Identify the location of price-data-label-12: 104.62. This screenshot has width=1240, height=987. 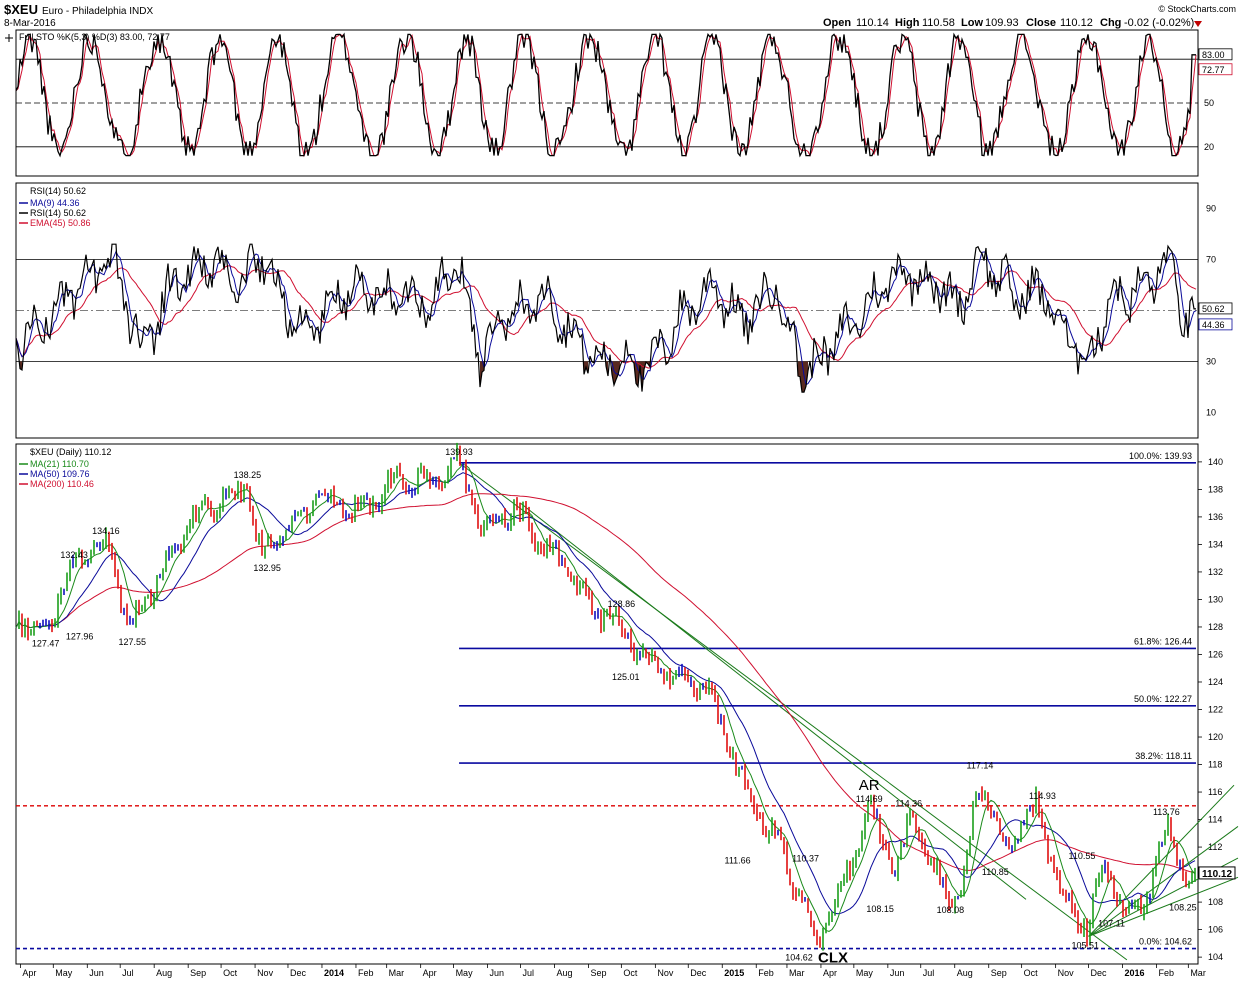
(799, 958).